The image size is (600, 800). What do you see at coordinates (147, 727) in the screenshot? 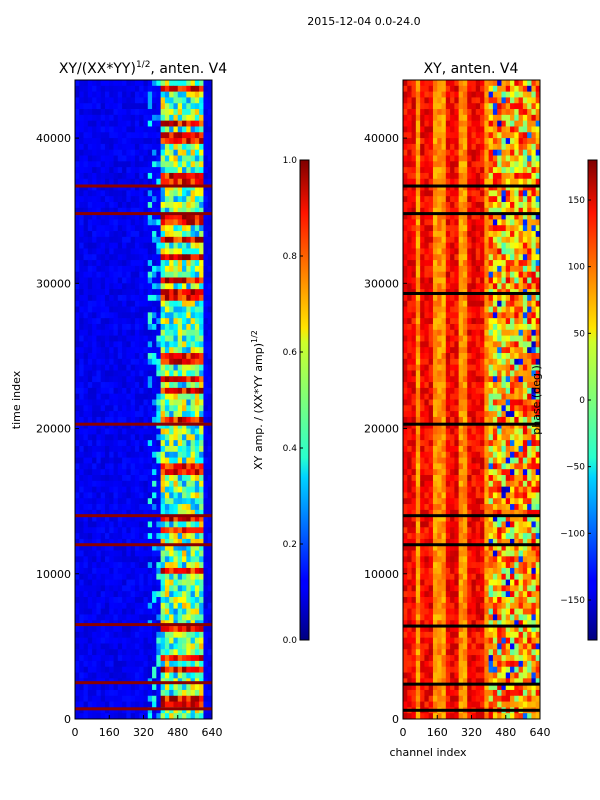
I see `left-x-ticks: 0 160 320 480 640` at bounding box center [147, 727].